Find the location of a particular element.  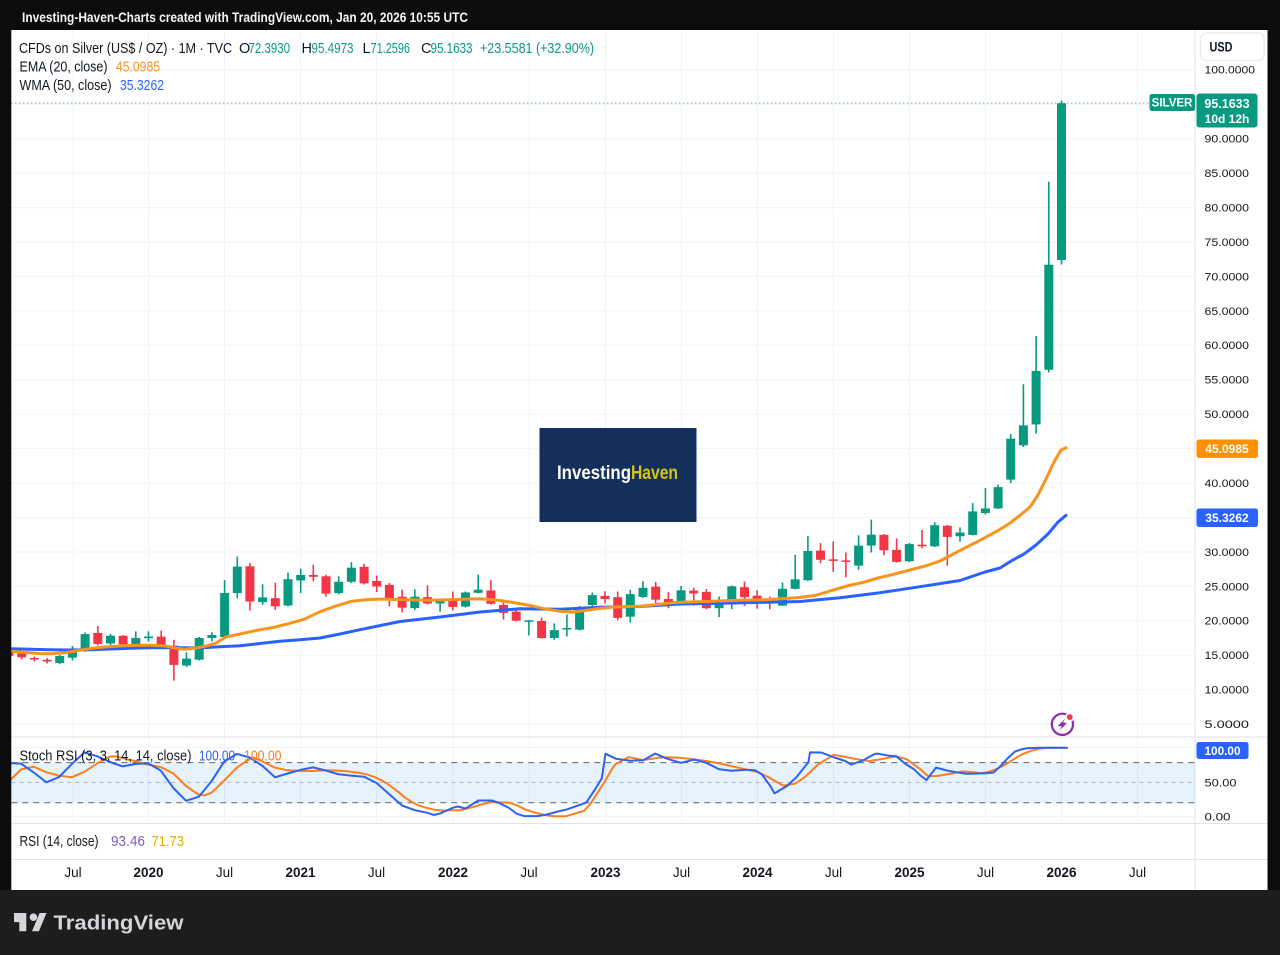

svg-text: 10d 12h is located at coordinates (1227, 119).